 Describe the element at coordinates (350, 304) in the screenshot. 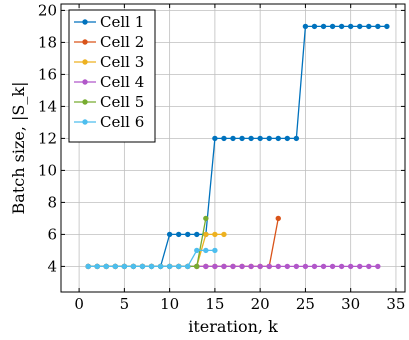

I see `x-tick-label: 30` at that location.